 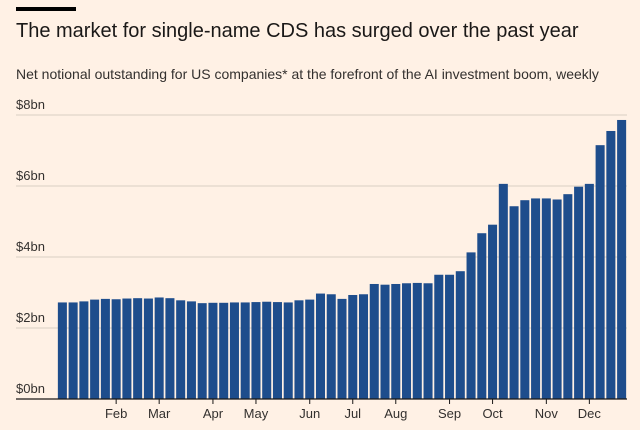 I want to click on y-tick-label: $2bn, so click(x=30, y=317).